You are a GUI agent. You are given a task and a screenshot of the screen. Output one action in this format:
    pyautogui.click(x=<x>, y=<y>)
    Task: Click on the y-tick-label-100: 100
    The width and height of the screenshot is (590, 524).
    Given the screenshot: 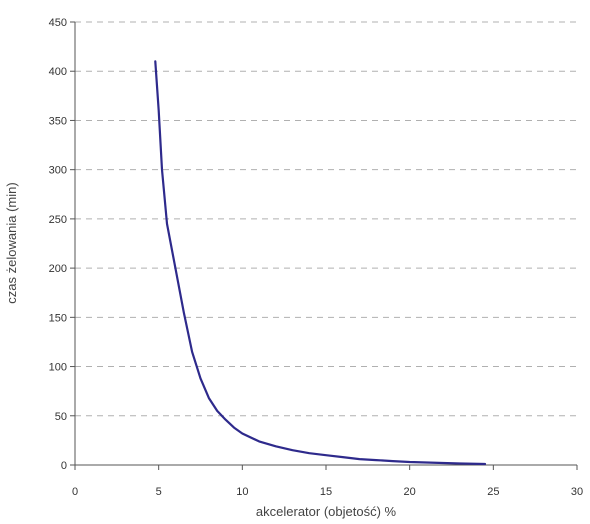 What is the action you would take?
    pyautogui.click(x=58, y=368)
    